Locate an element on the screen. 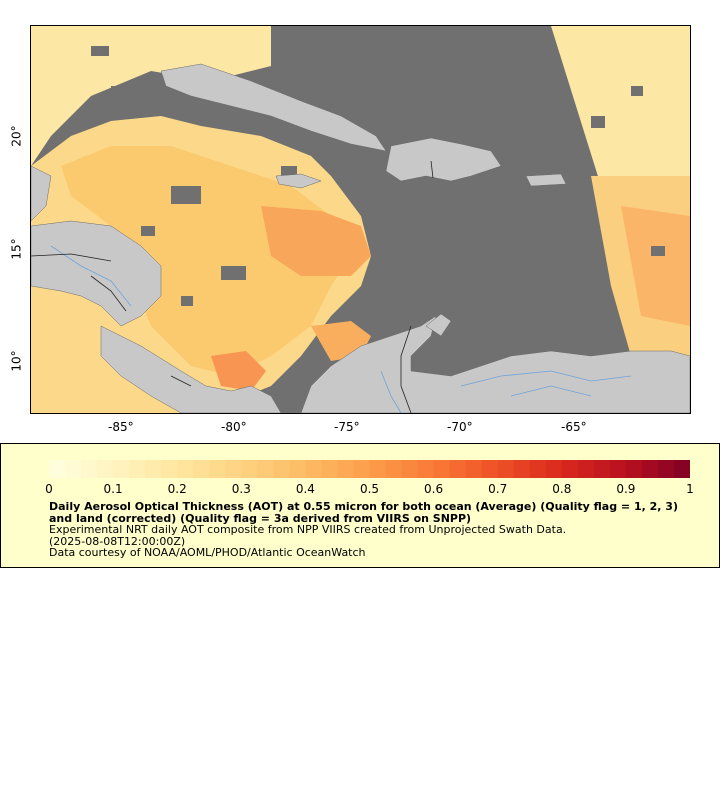 Image resolution: width=720 pixels, height=800 pixels. x-tick-65w: -65° is located at coordinates (574, 427).